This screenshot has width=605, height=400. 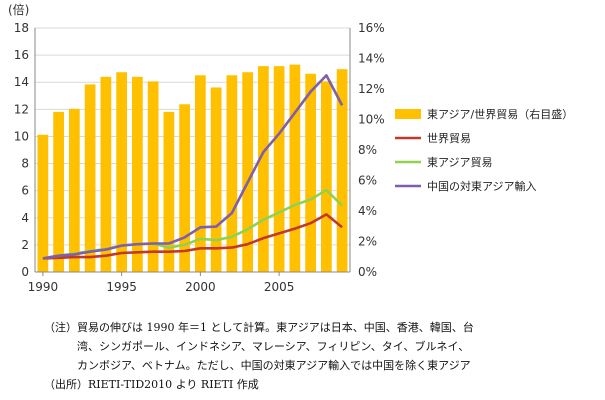 I want to click on legend-label: 東アジア/世界貿易（右目盛）, so click(x=500, y=114).